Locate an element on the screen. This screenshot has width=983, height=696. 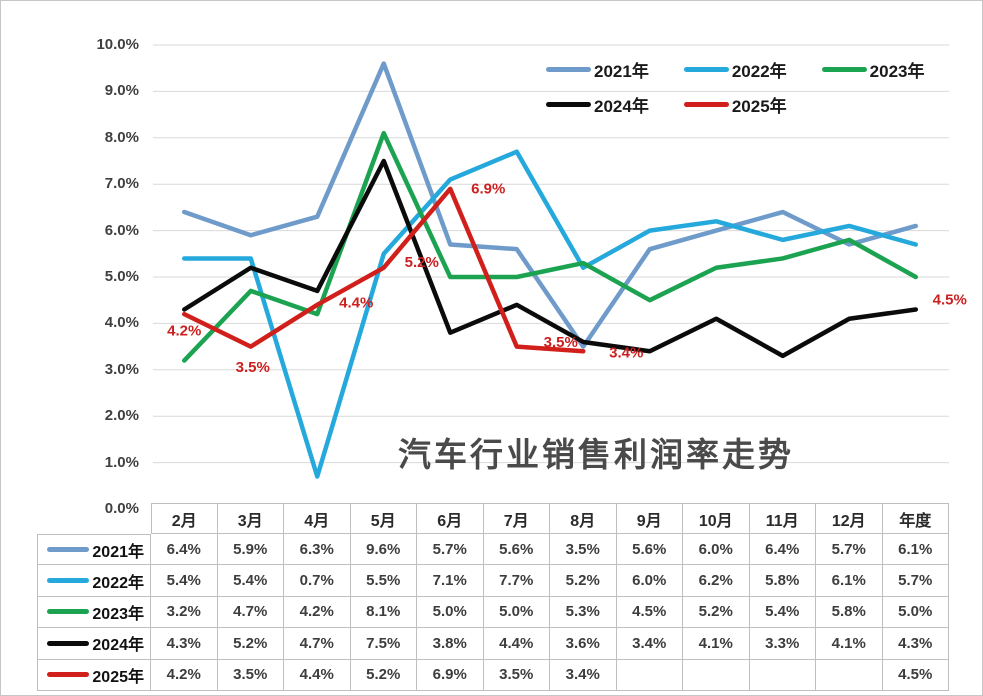
table-cell: 4.7% is located at coordinates (317, 644).